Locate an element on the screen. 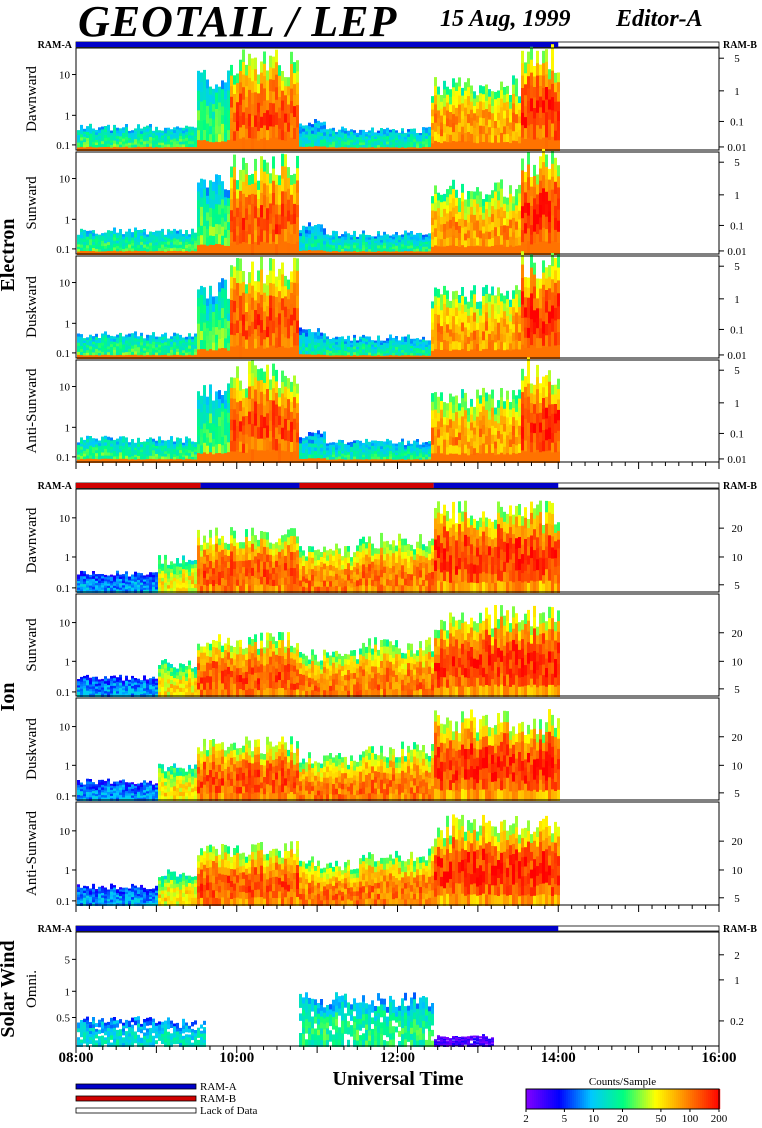 The width and height of the screenshot is (762, 1128). legend-label: RAM-B is located at coordinates (218, 1099).